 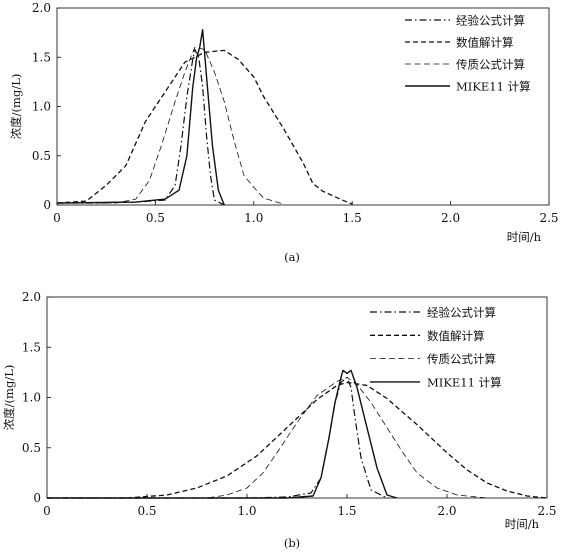 I want to click on panel-caption: (a), so click(x=292, y=257).